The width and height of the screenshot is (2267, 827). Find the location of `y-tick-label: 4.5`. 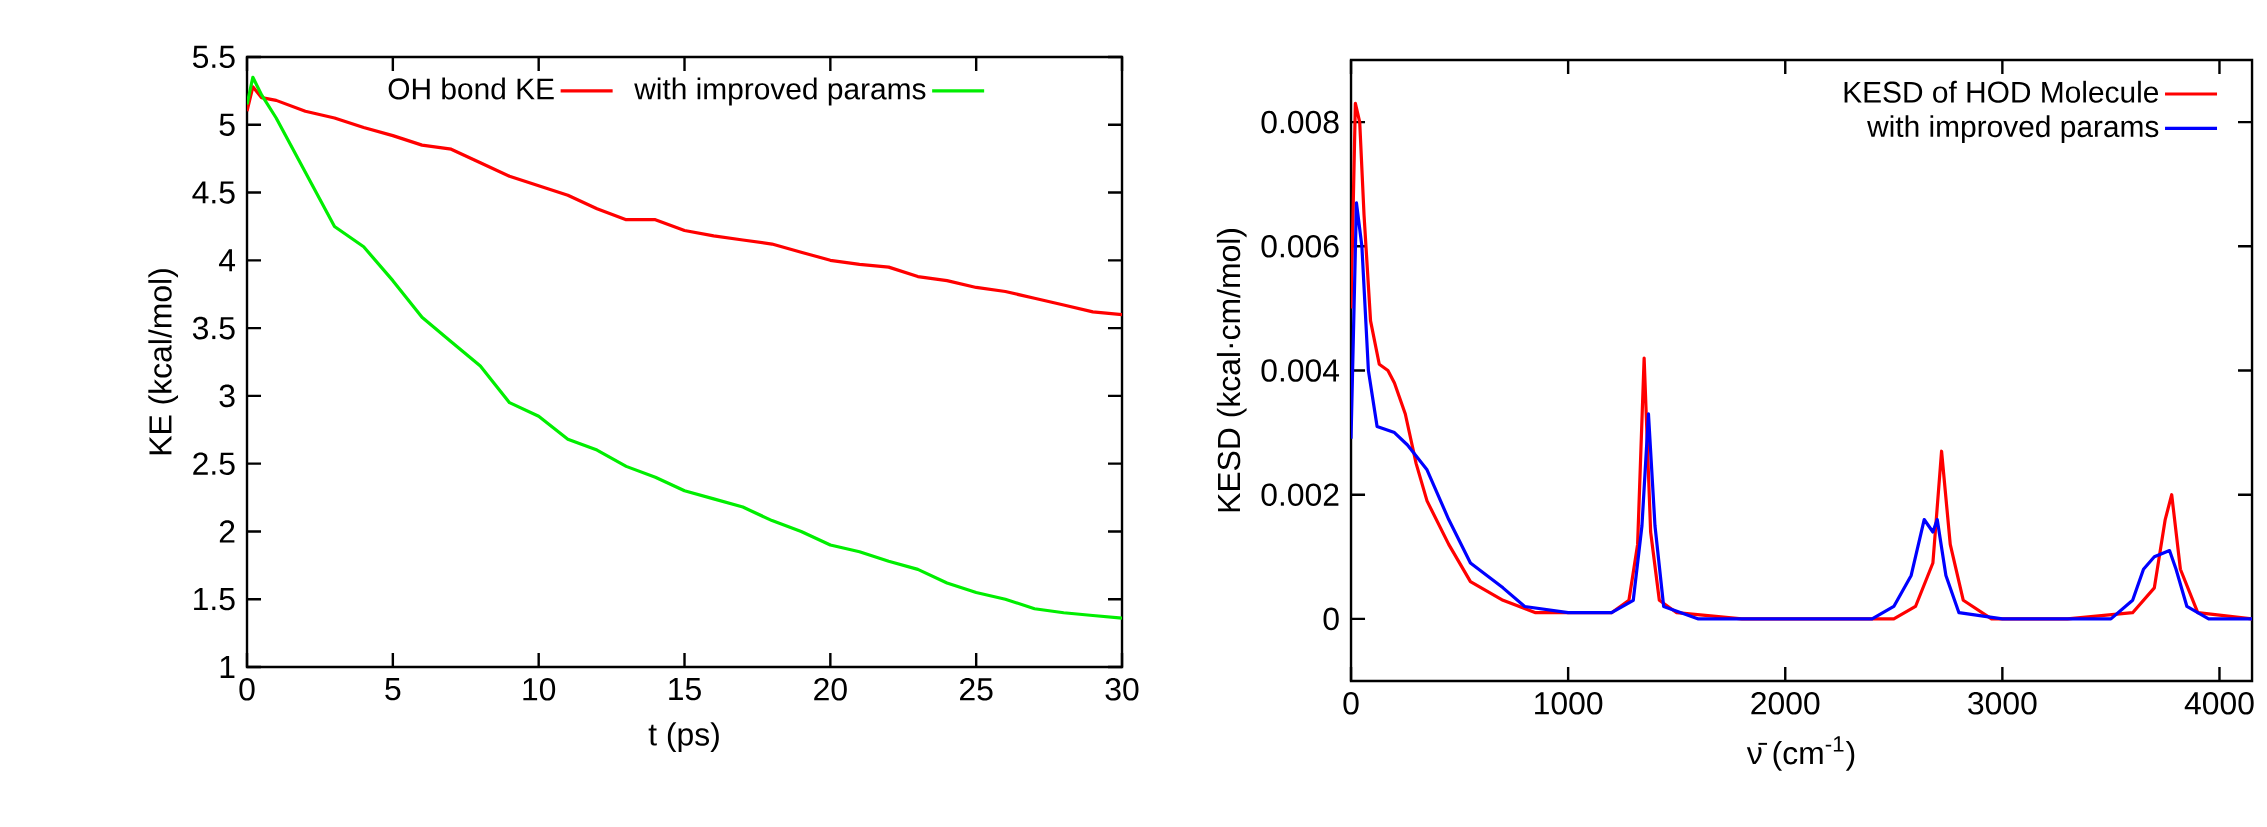

y-tick-label: 4.5 is located at coordinates (213, 192).